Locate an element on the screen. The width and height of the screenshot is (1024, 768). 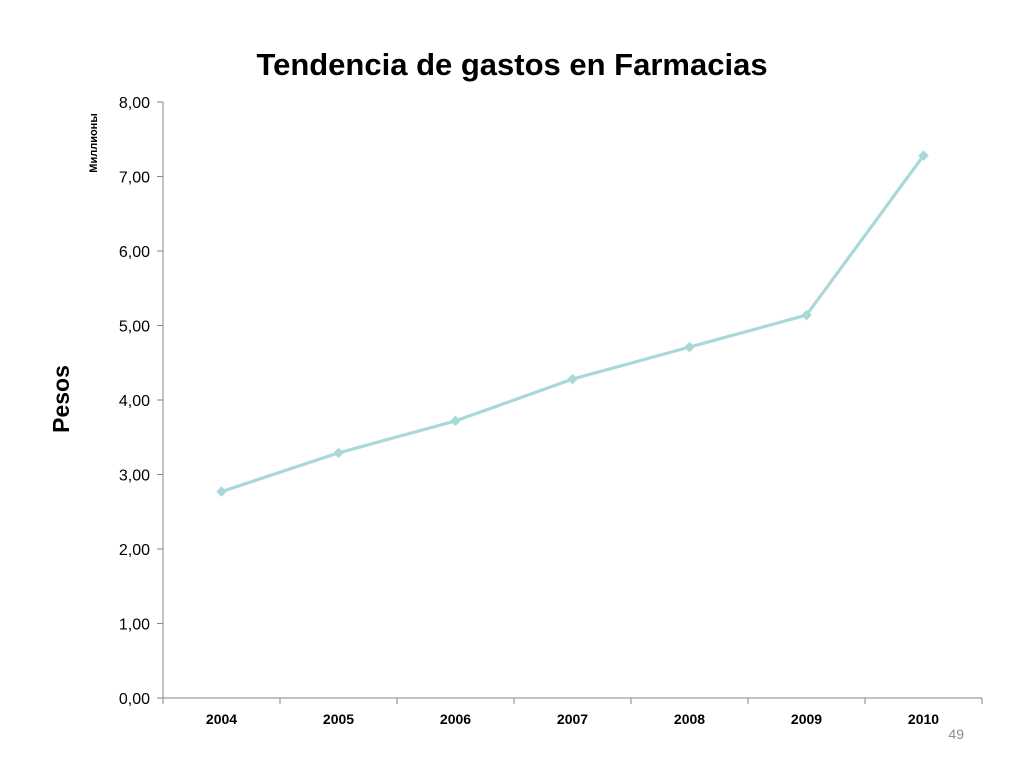
y-axis-unit-label: Миллионы is located at coordinates (94, 142).